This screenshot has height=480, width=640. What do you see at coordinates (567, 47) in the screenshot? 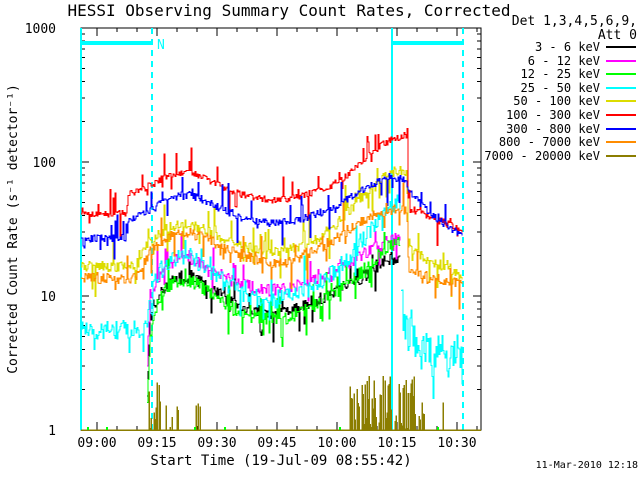
I see `legend-label-3-6kev: 3 - 6 keV` at bounding box center [567, 47].